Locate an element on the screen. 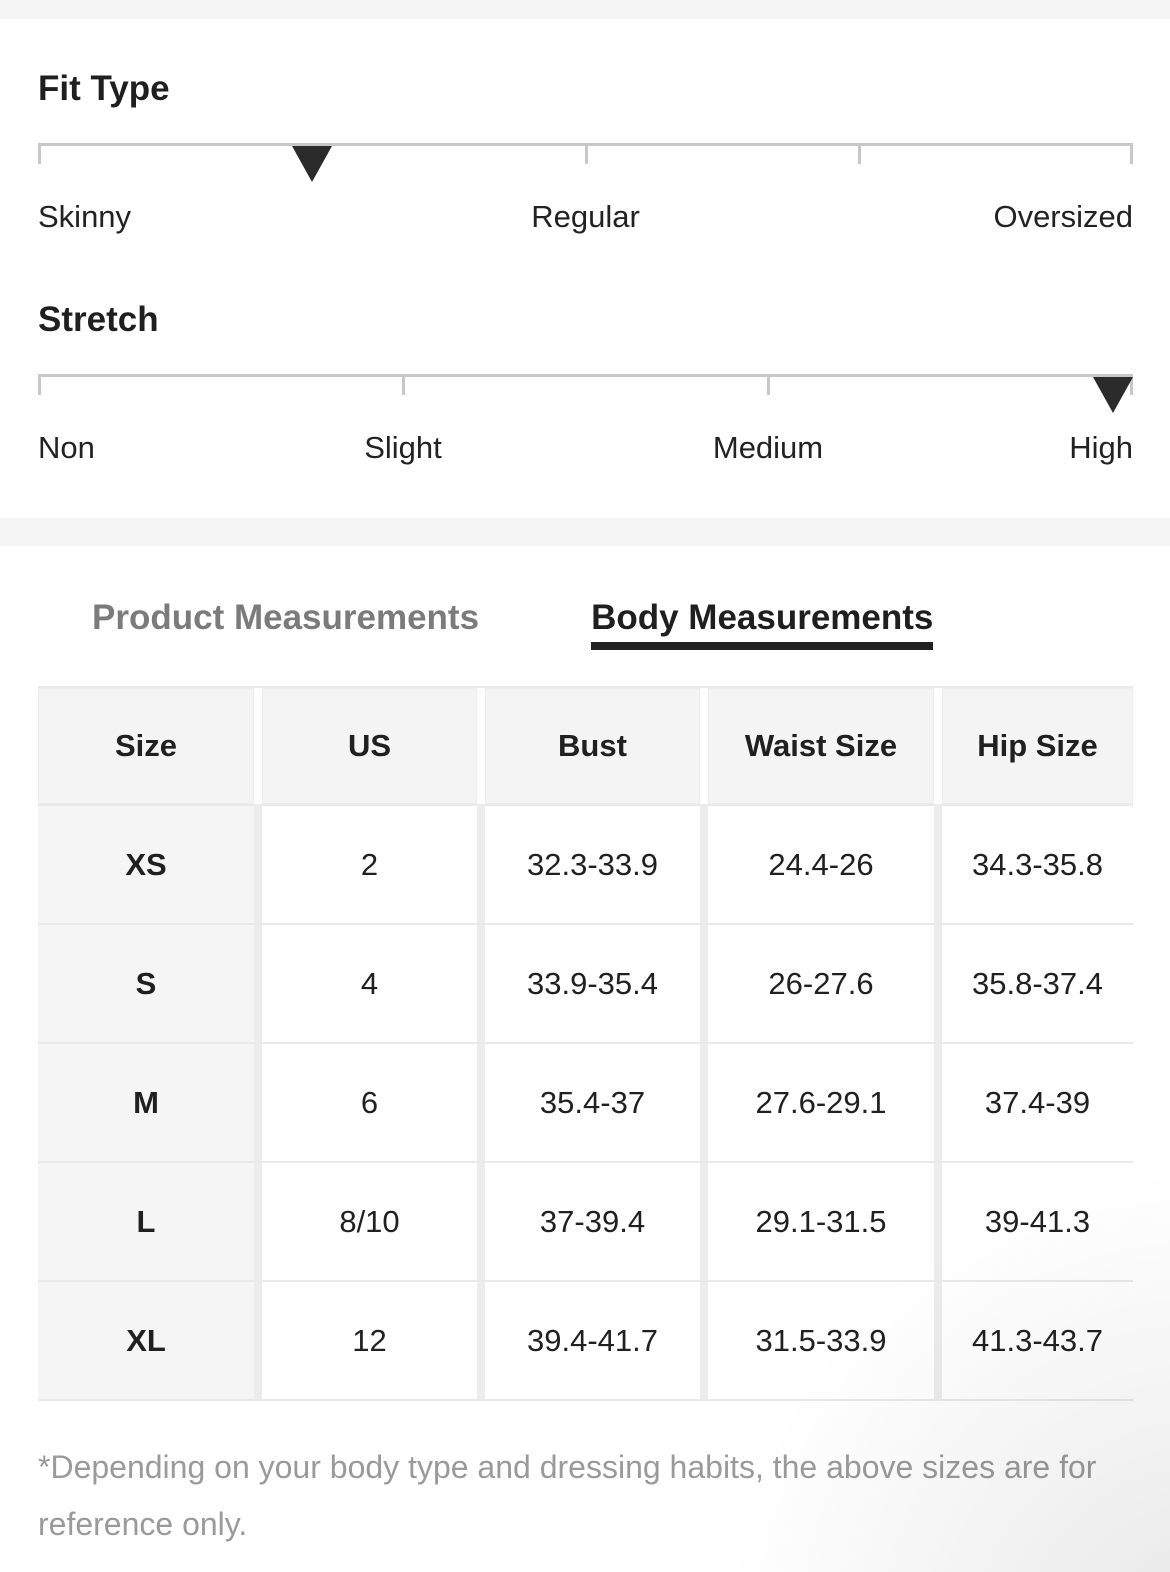 This screenshot has height=1572, width=1170. column-header-bust: Bust is located at coordinates (592, 746).